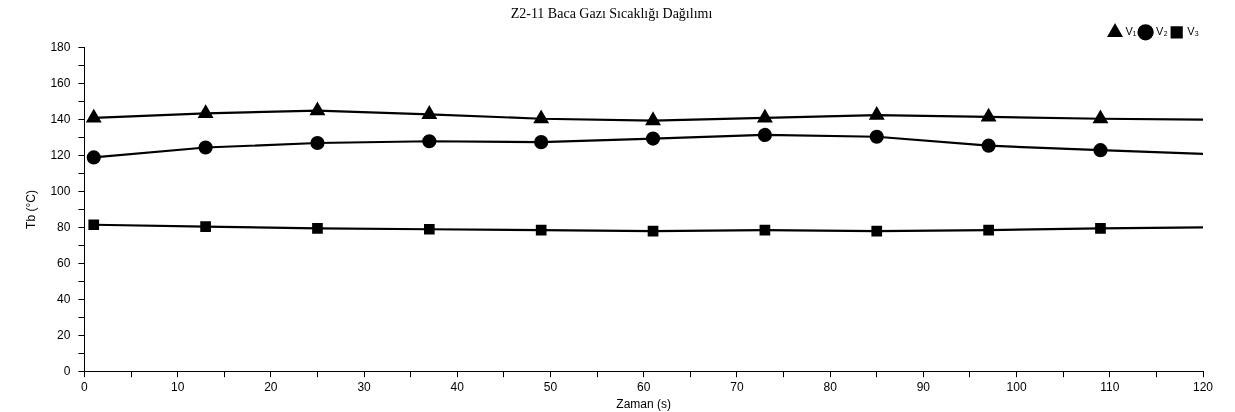  I want to click on y-tick-label: 60, so click(64, 262).